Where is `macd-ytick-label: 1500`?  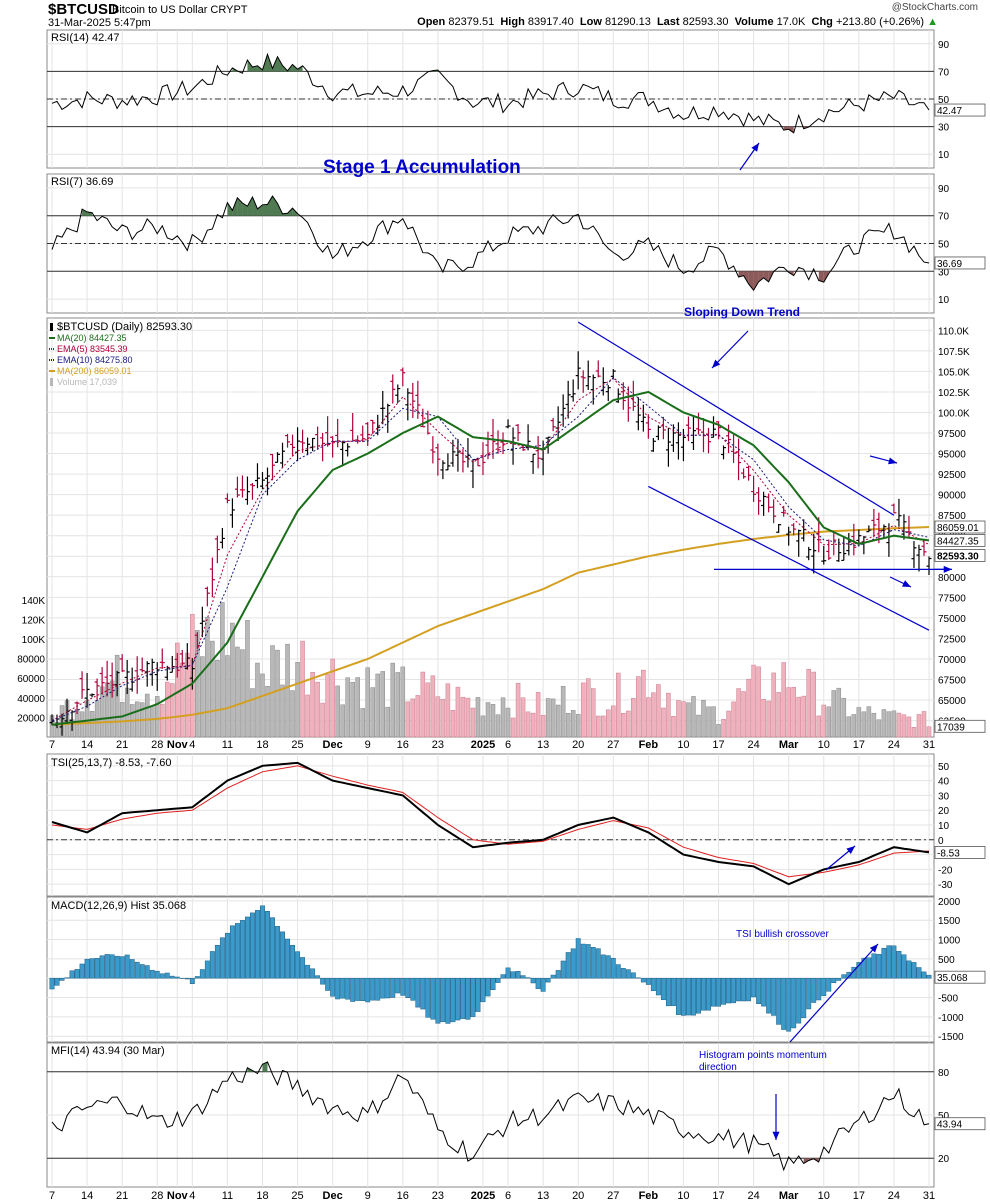 macd-ytick-label: 1500 is located at coordinates (949, 921).